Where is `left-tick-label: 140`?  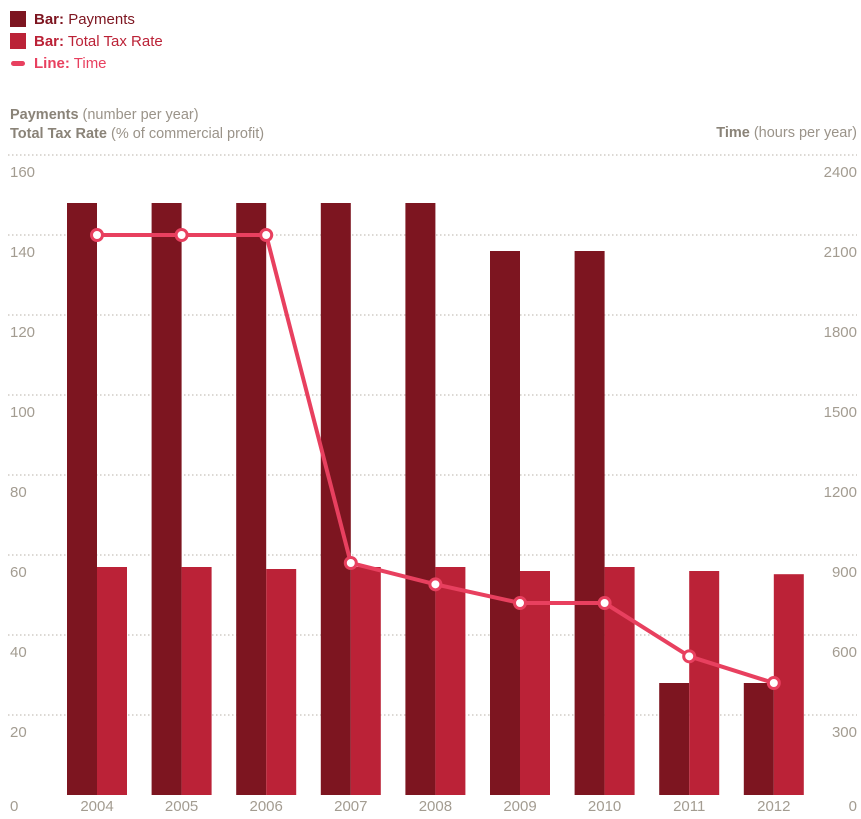 left-tick-label: 140 is located at coordinates (22, 252).